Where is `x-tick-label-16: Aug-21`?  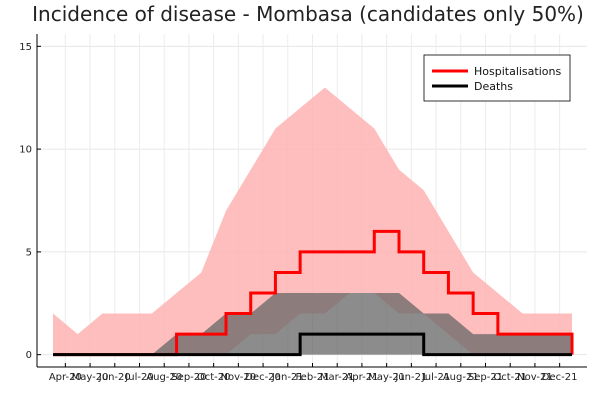
x-tick-label-16: Aug-21 is located at coordinates (461, 377).